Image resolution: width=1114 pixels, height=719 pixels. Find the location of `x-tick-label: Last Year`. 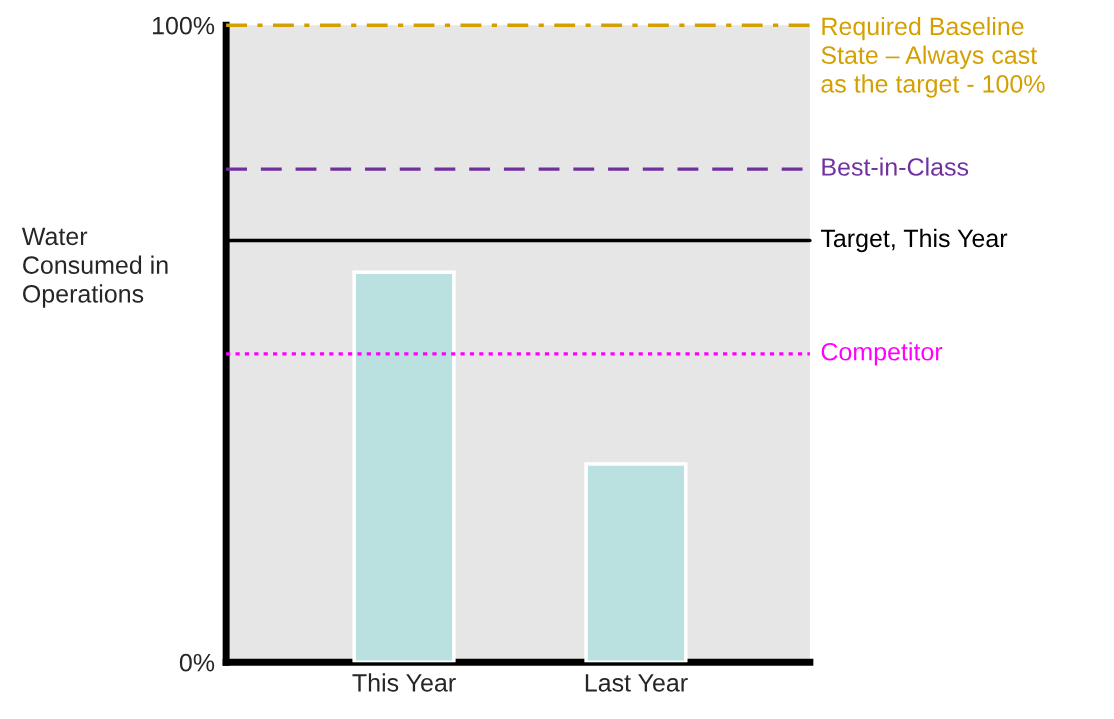

x-tick-label: Last Year is located at coordinates (636, 683).